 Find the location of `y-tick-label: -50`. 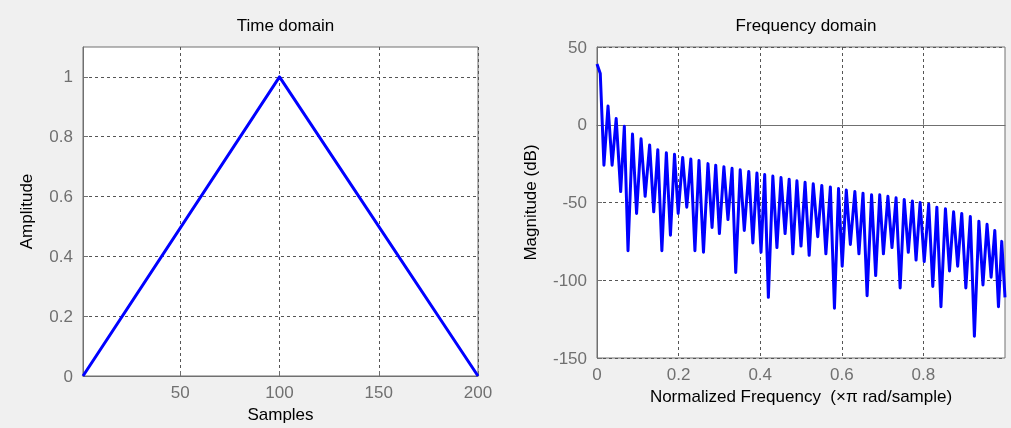

y-tick-label: -50 is located at coordinates (574, 202).